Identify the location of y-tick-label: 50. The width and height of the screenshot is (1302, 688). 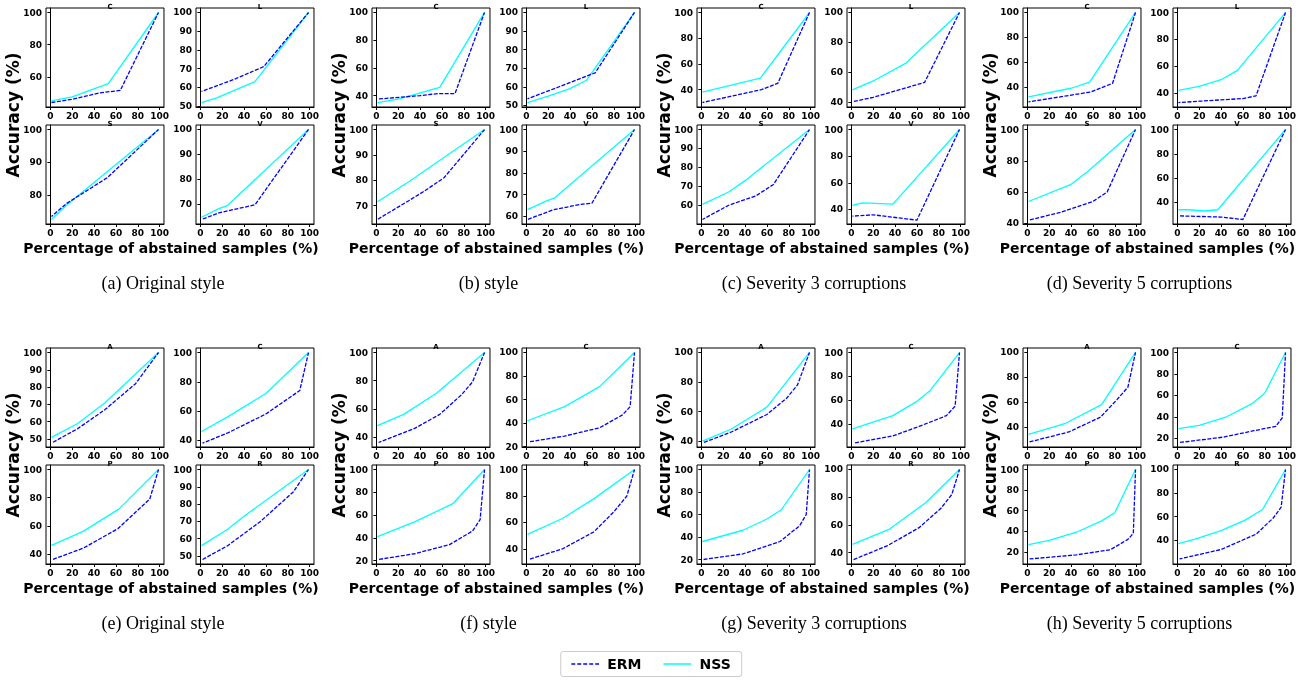
(35, 439).